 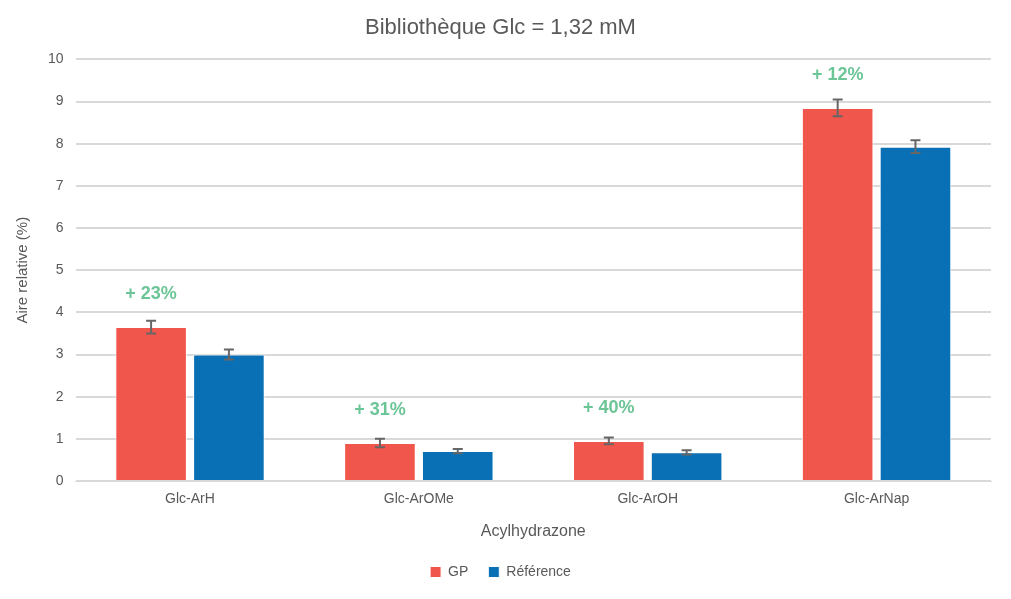 I want to click on y-tick-label: 4, so click(x=59, y=311).